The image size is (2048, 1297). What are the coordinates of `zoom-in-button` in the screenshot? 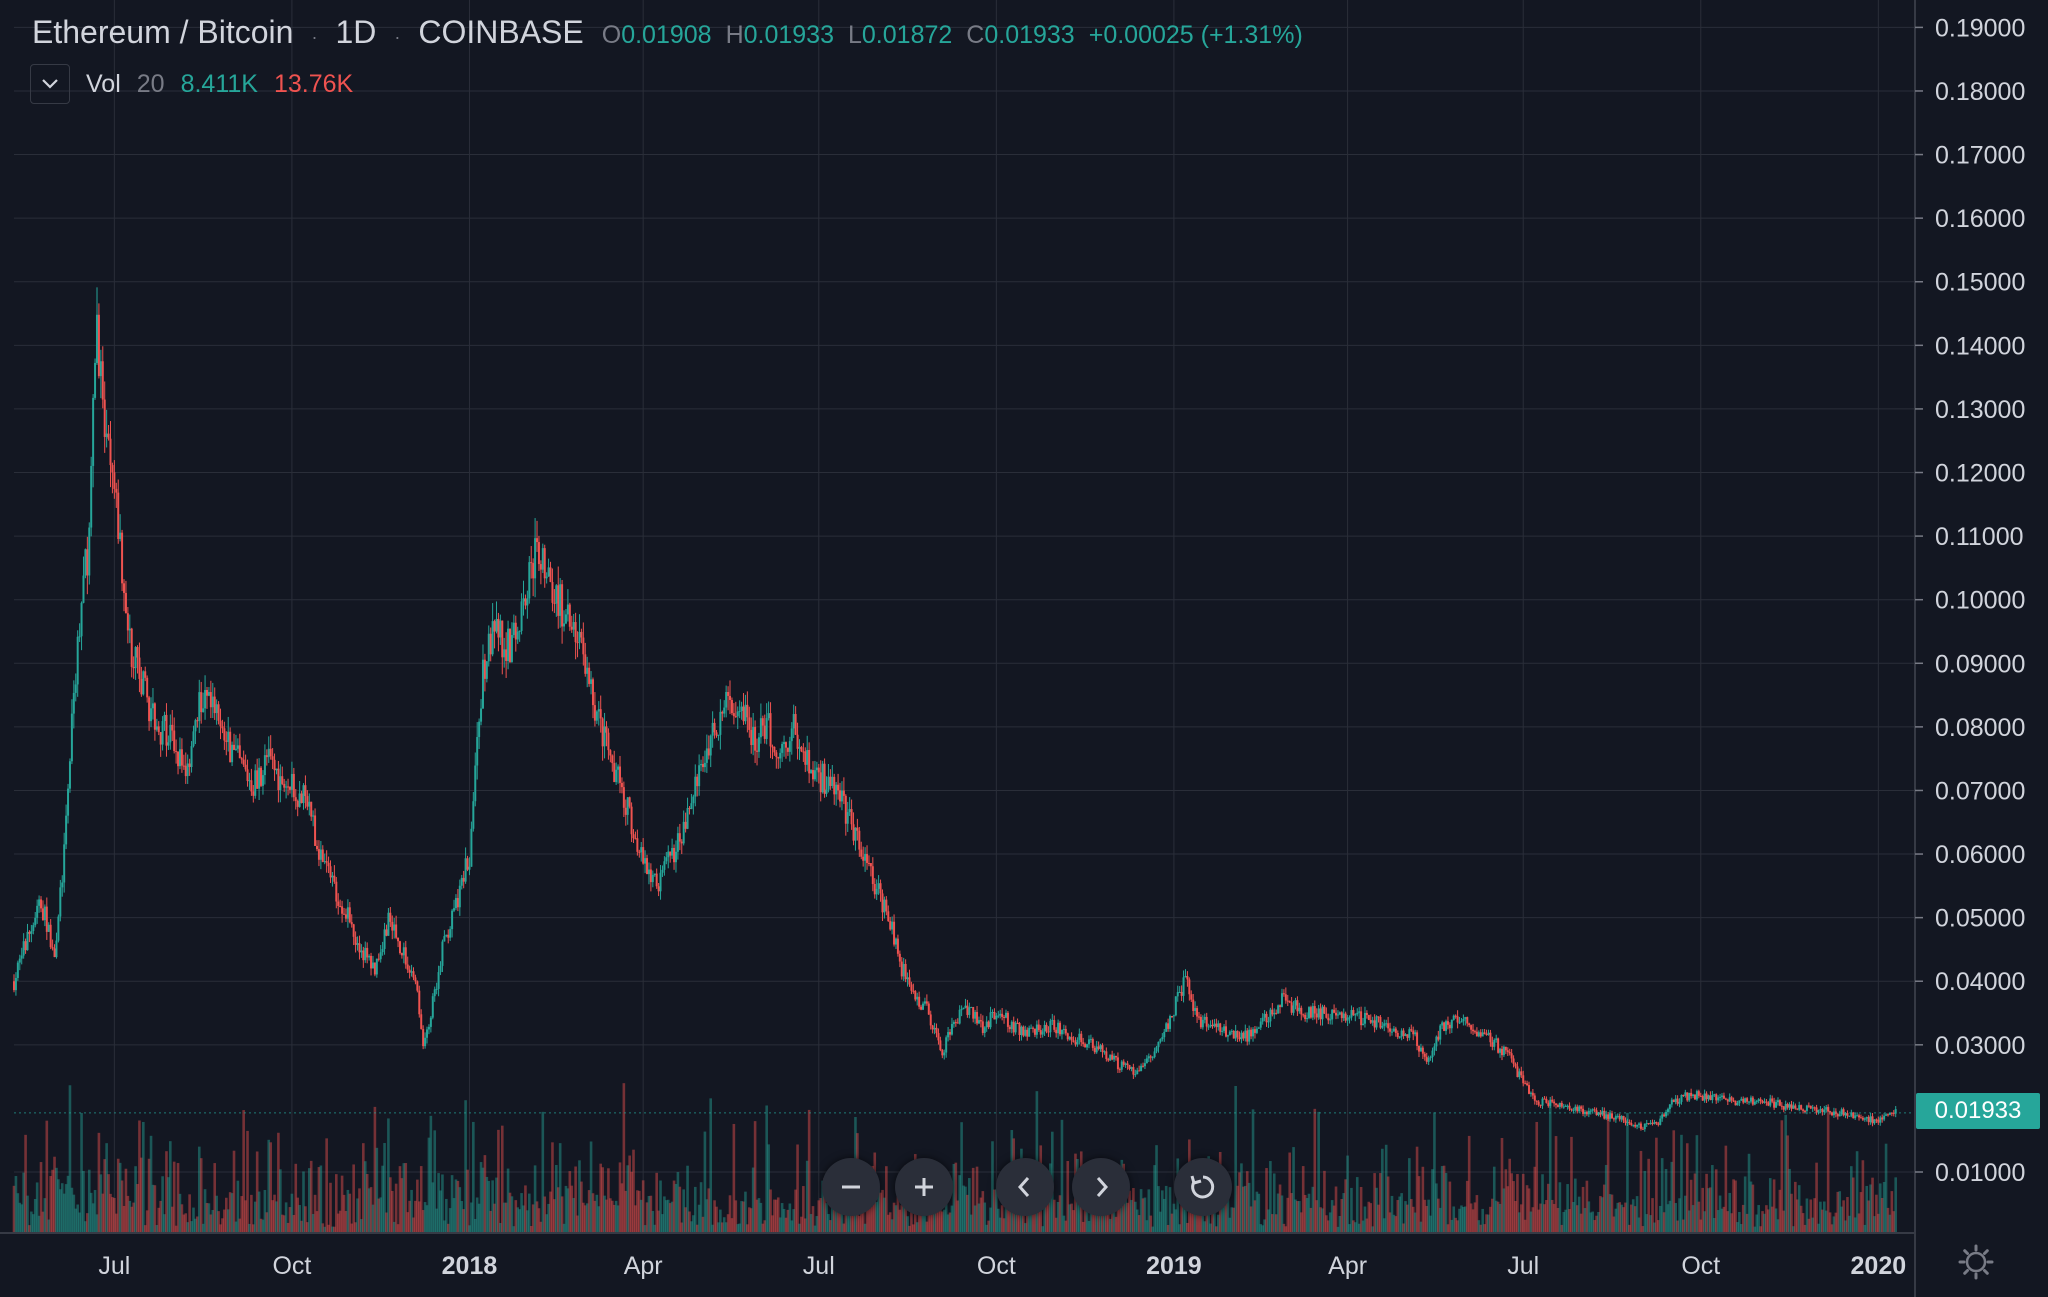 It's located at (924, 1187).